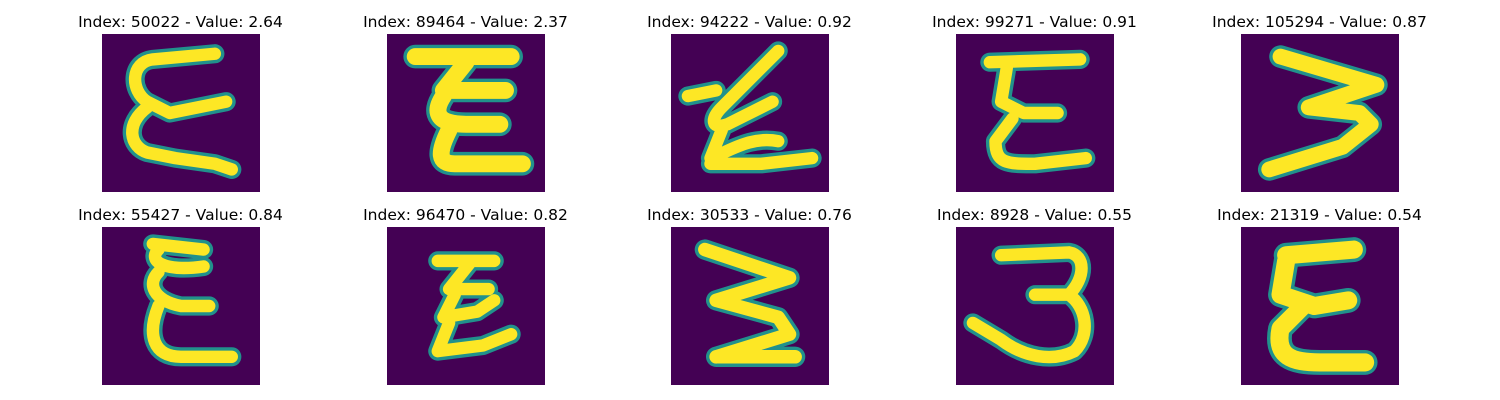 This screenshot has height=400, width=1500. I want to click on image-panel: Index: 99271 - Value: 0.91, so click(1034, 101).